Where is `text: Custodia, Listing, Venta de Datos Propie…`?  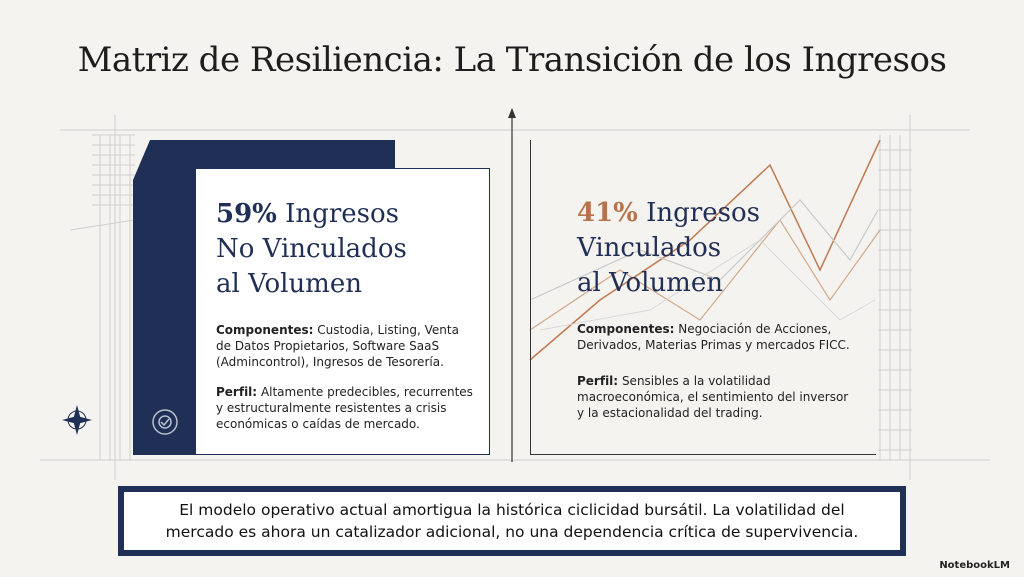
text: Custodia, Listing, Venta de Datos Propie… is located at coordinates (337, 346).